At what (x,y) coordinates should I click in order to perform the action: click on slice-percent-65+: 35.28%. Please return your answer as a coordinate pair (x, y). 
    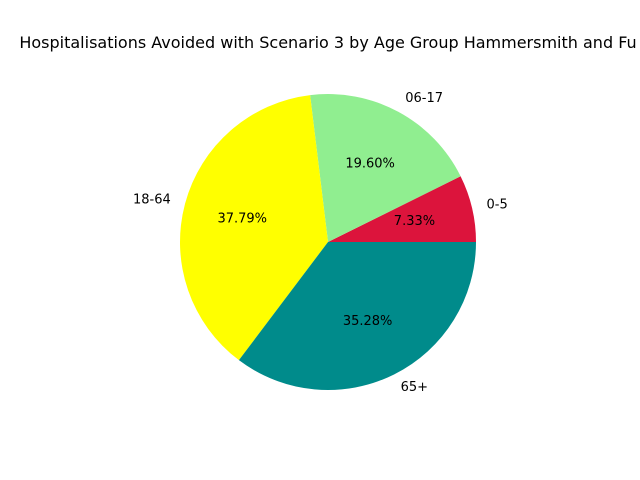
    Looking at the image, I should click on (368, 321).